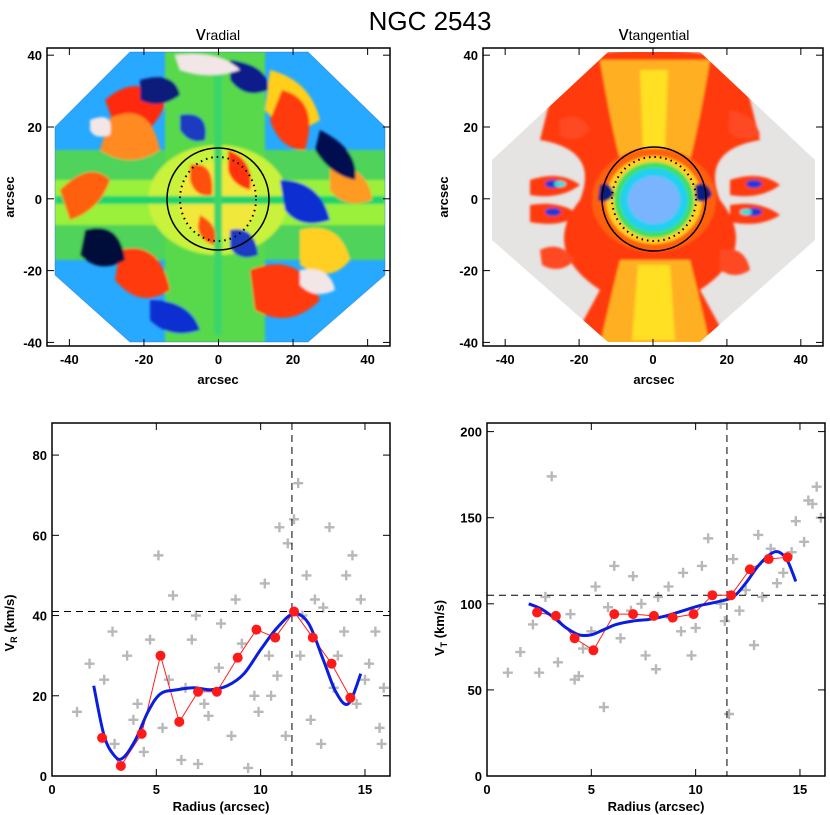  What do you see at coordinates (35, 55) in the screenshot?
I see `vradial-ytick-label: 40` at bounding box center [35, 55].